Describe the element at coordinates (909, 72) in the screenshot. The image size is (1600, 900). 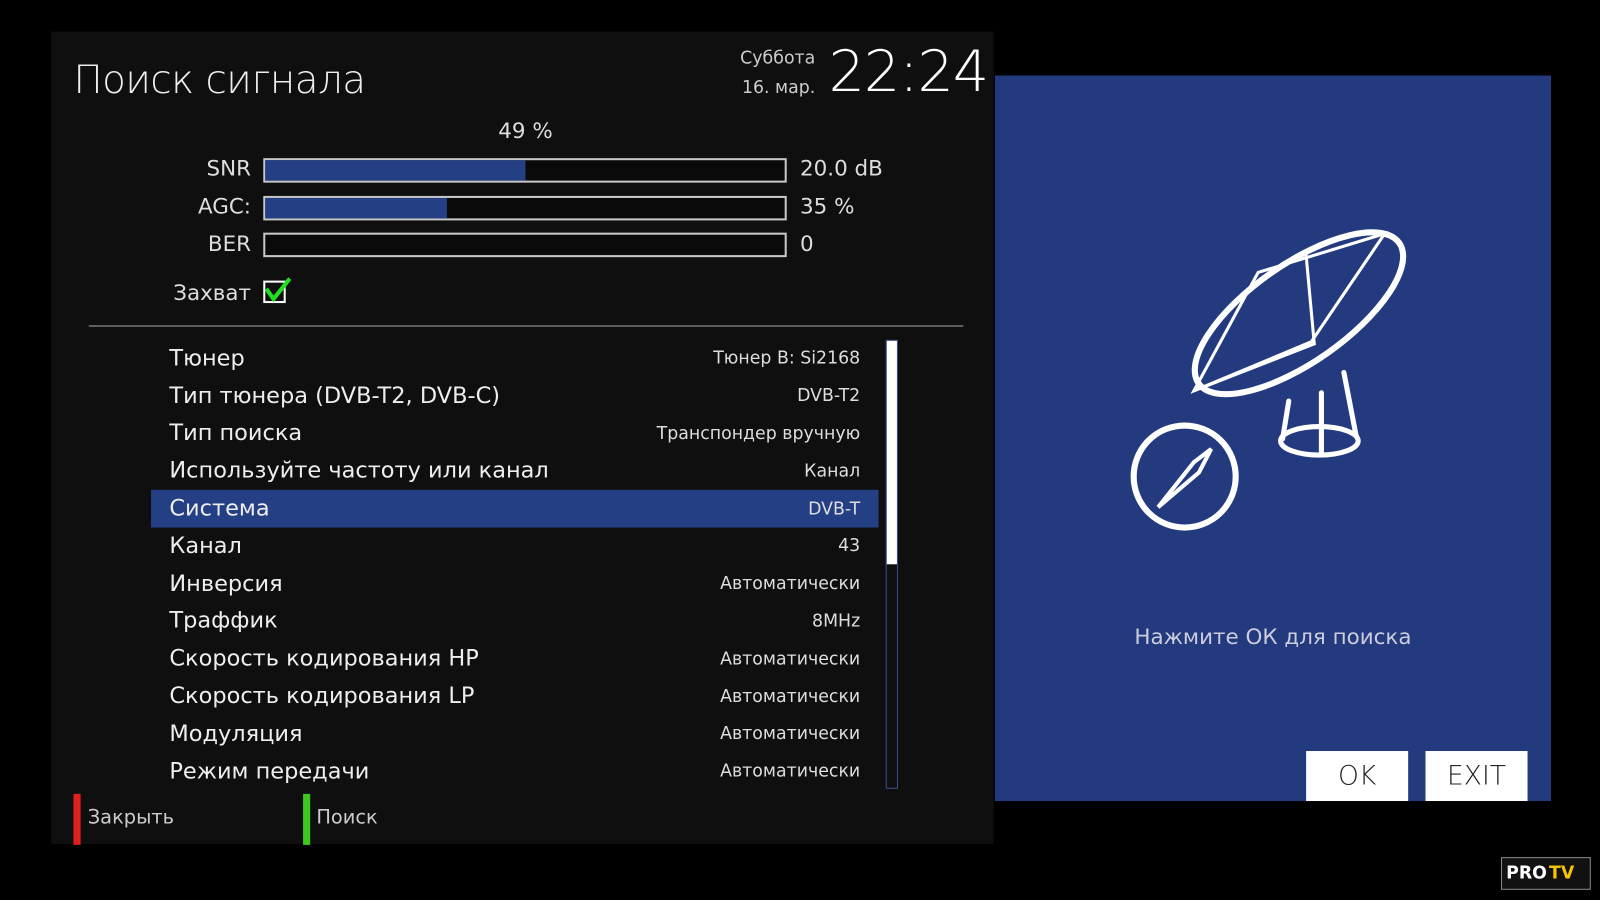
I see `clock: 22:24` at that location.